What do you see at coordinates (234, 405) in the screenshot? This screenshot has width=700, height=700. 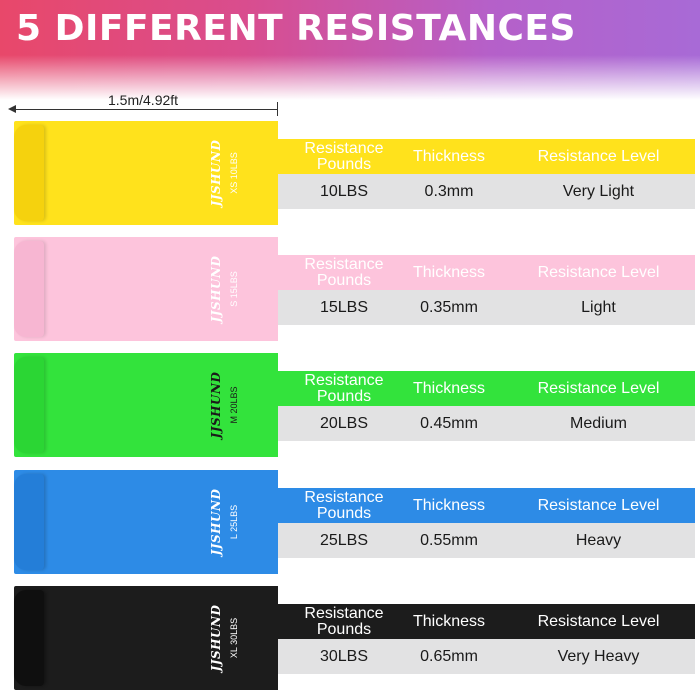 I see `size-code: M 20LBS` at bounding box center [234, 405].